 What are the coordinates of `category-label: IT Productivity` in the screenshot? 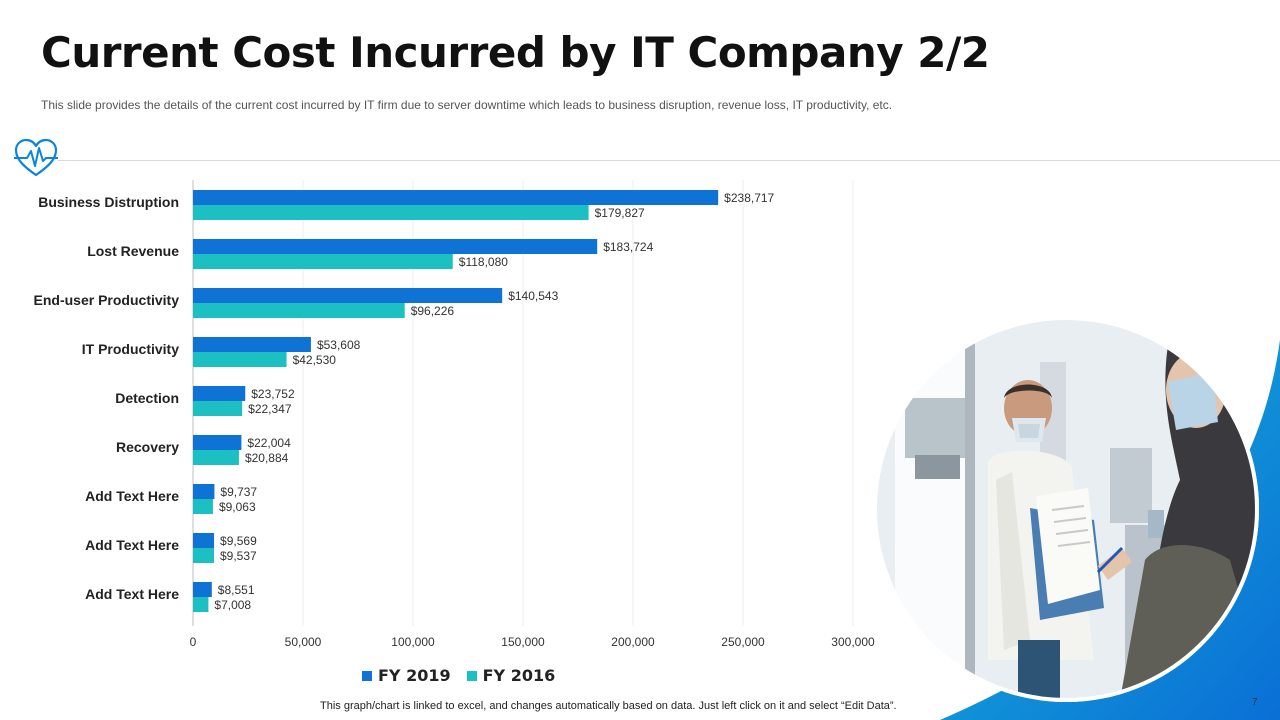 It's located at (130, 349).